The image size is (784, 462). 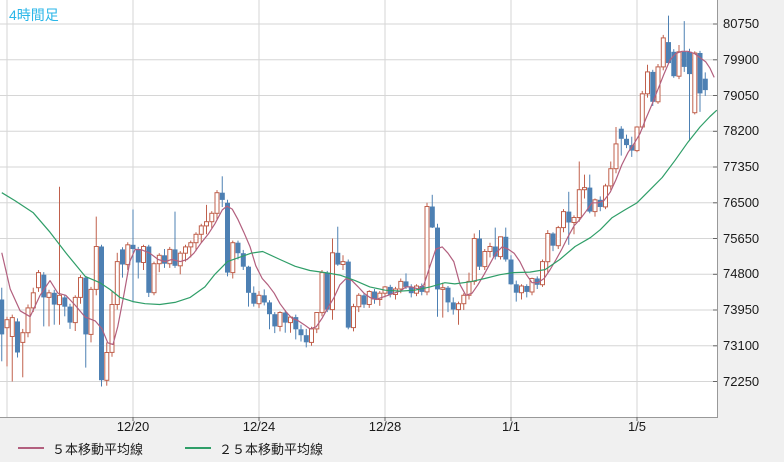 What do you see at coordinates (741, 59) in the screenshot?
I see `price-tick-label: 79900` at bounding box center [741, 59].